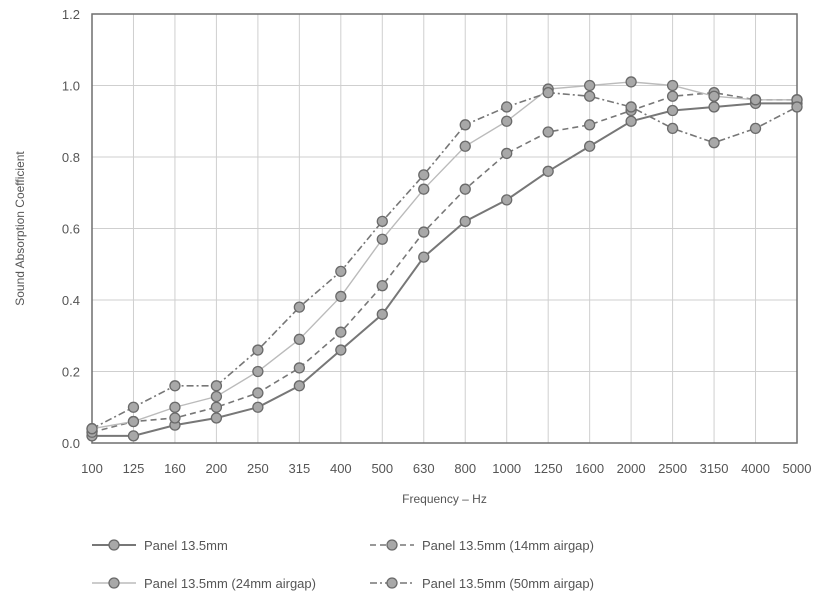 This screenshot has width=835, height=599. I want to click on x-tick-label: 800, so click(465, 468).